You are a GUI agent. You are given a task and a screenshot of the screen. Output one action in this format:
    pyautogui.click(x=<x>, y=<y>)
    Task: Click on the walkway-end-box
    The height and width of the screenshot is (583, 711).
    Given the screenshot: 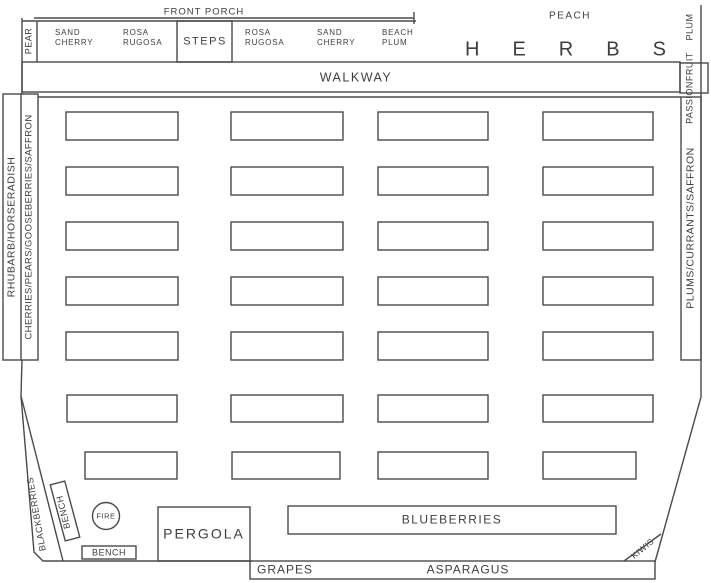 What is the action you would take?
    pyautogui.click(x=694, y=78)
    